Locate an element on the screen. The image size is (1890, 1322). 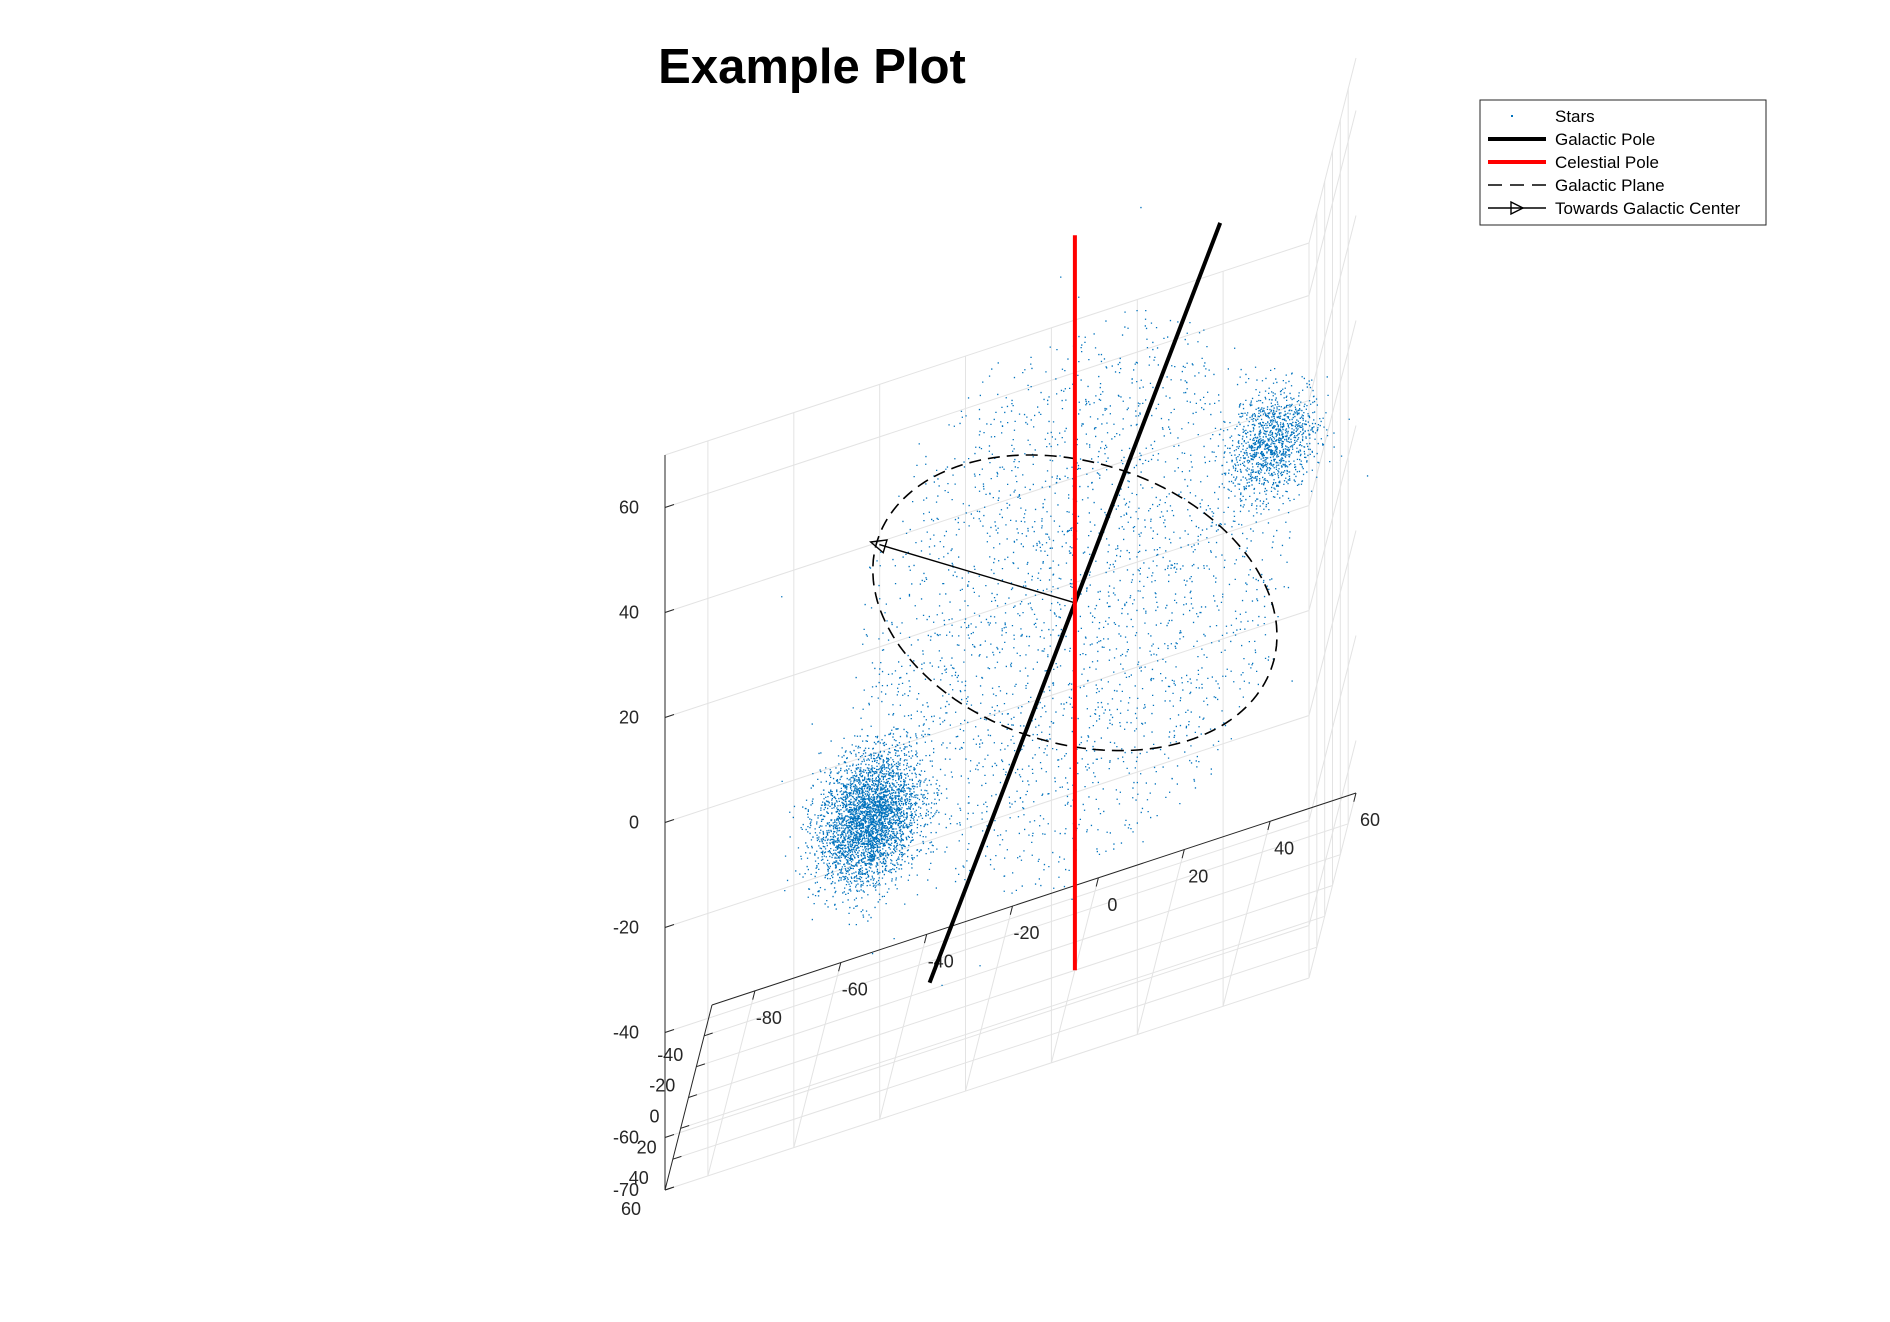
legend-swatch-arrow is located at coordinates (1517, 208).